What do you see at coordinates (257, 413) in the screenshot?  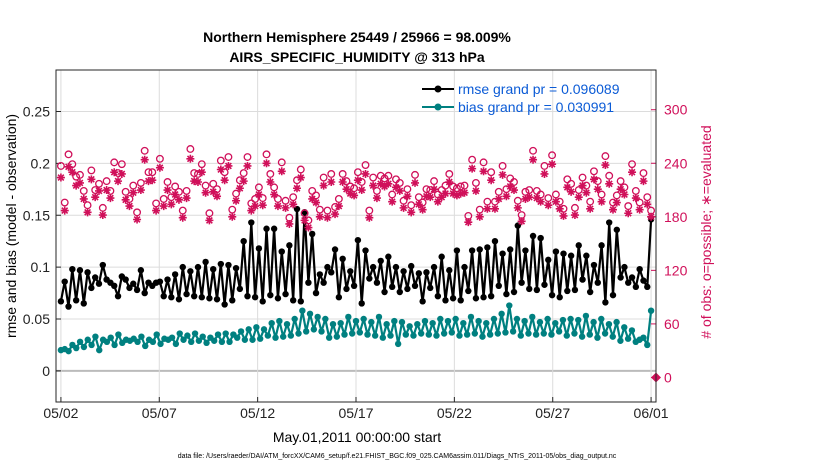 I see `x-tick-label-2: 05/12` at bounding box center [257, 413].